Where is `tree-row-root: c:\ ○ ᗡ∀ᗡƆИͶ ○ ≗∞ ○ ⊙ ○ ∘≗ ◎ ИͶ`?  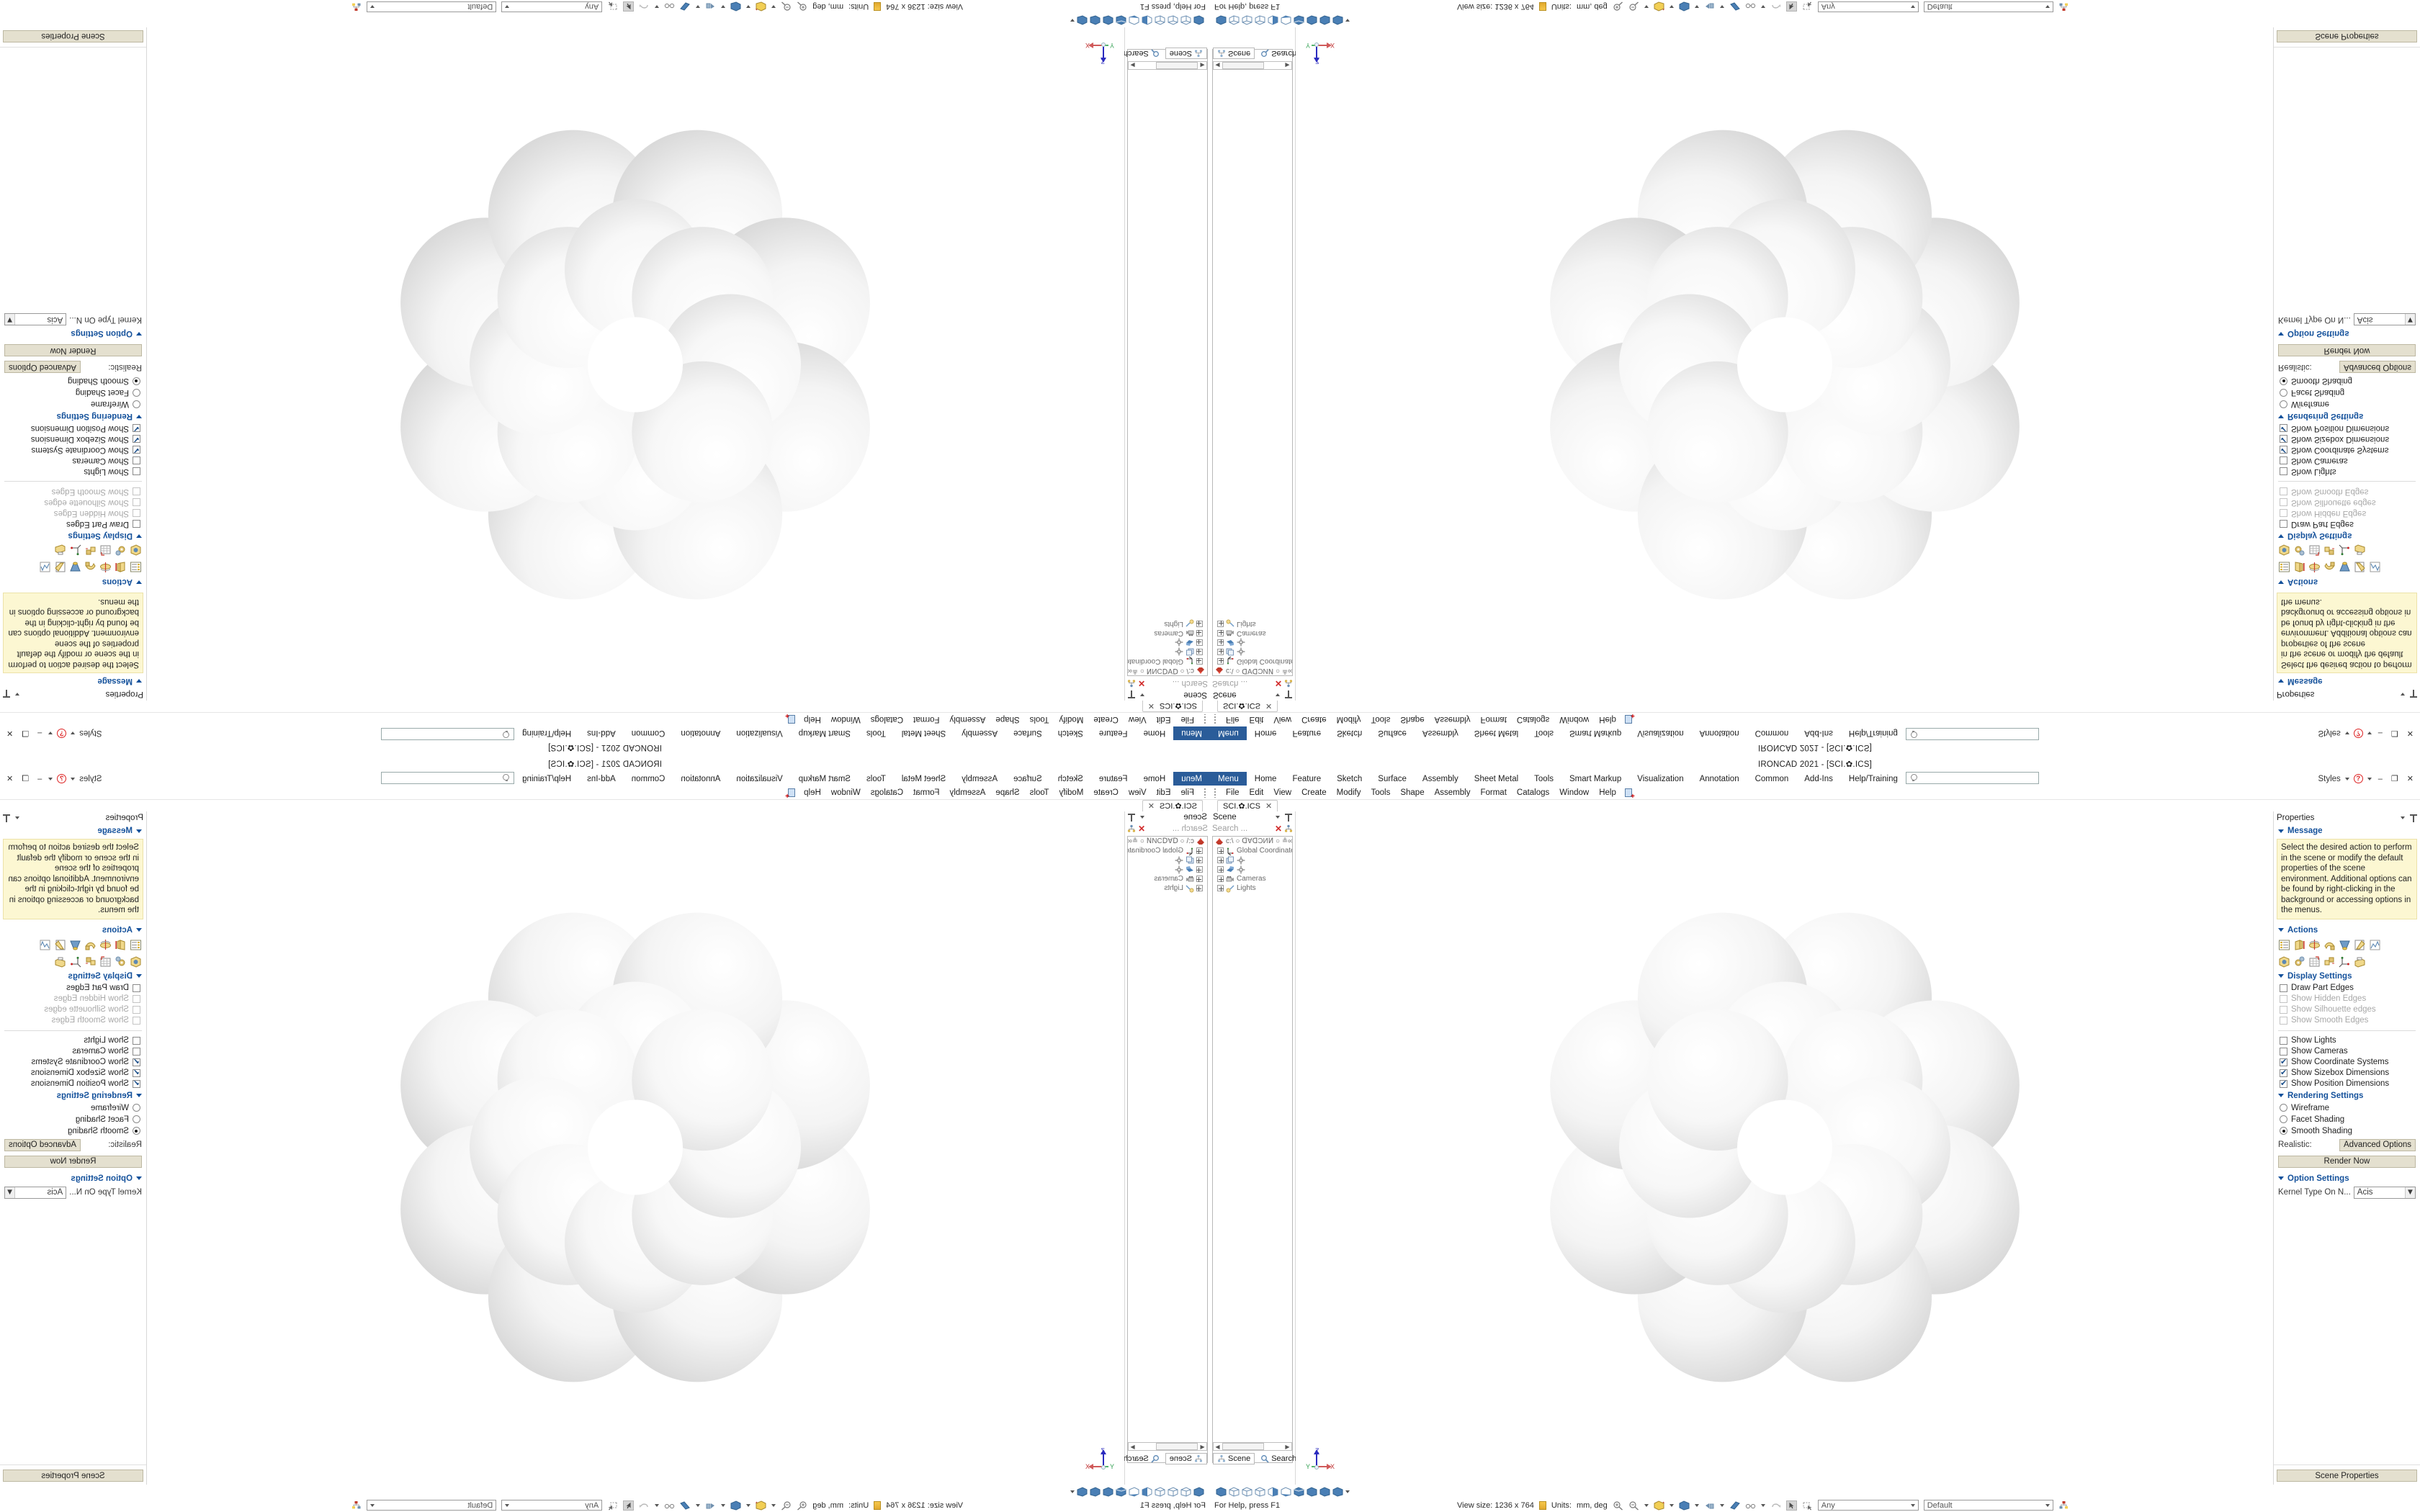
tree-row-root: c:\ ○ ᗡ∀ᗡƆИͶ ○ ≗∞ ○ ⊙ ○ ∘≗ ◎ ИͶ is located at coordinates (1167, 841).